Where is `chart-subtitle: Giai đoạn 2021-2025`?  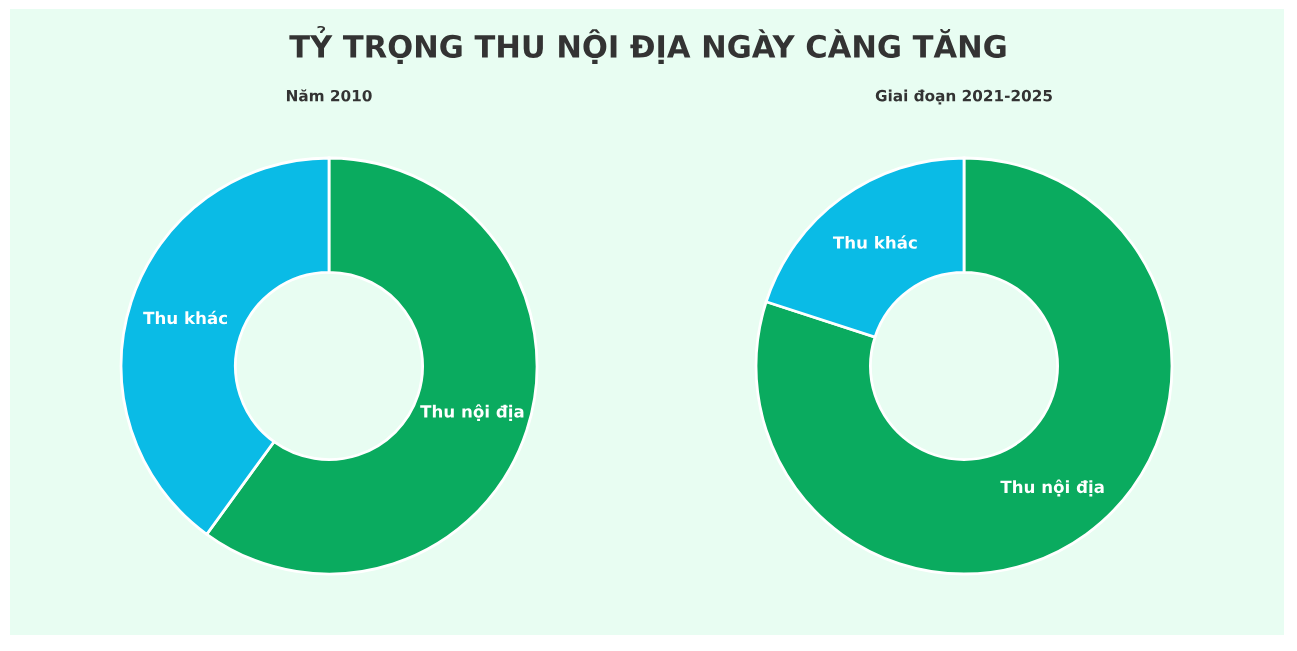
chart-subtitle: Giai đoạn 2021-2025 is located at coordinates (963, 97).